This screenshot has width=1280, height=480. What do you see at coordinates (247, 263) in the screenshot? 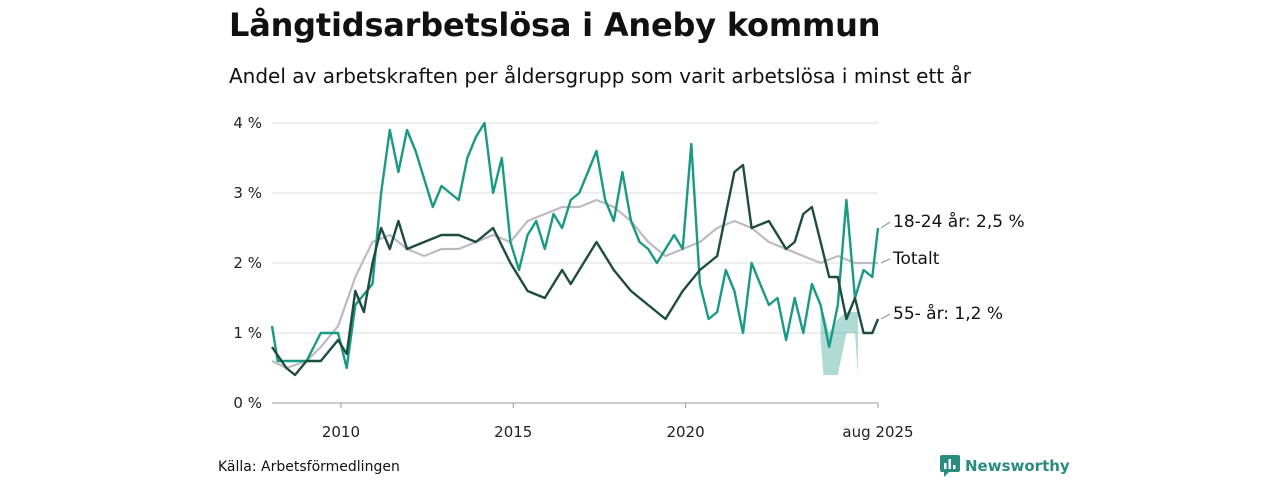
I see `y-tick-label: 2 %` at bounding box center [247, 263].